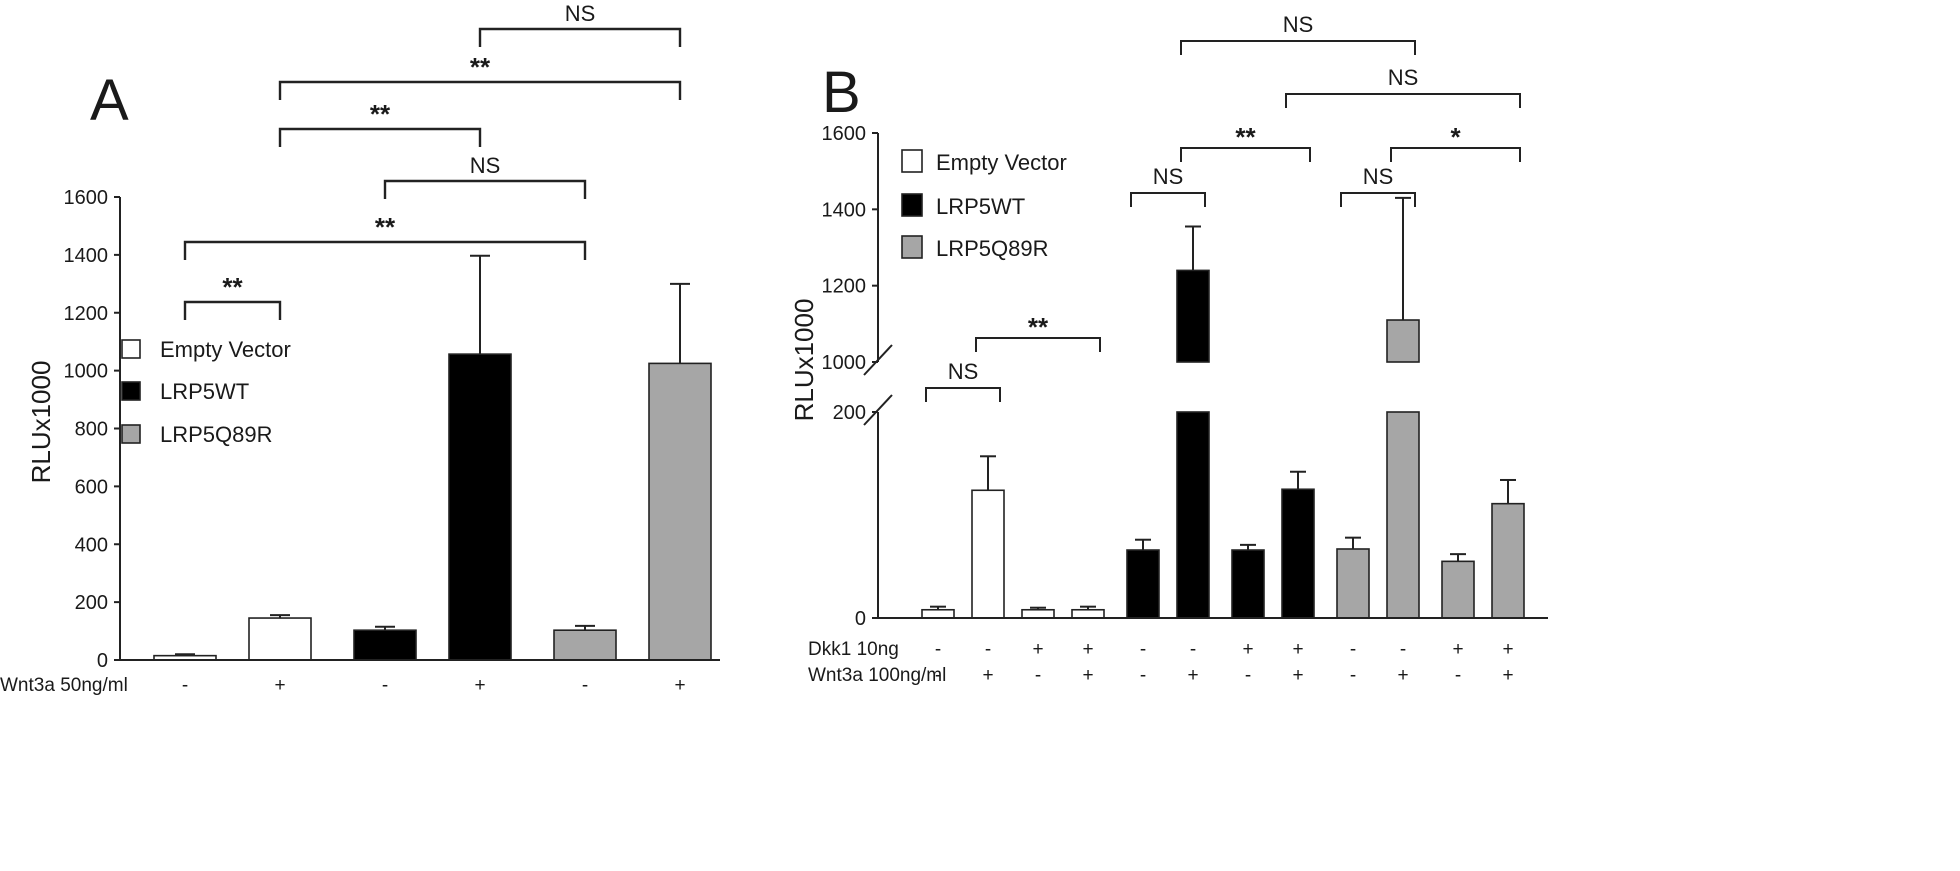  What do you see at coordinates (853, 649) in the screenshot?
I see `panel-b-condition-label-dkk1: Dkk1 10ng` at bounding box center [853, 649].